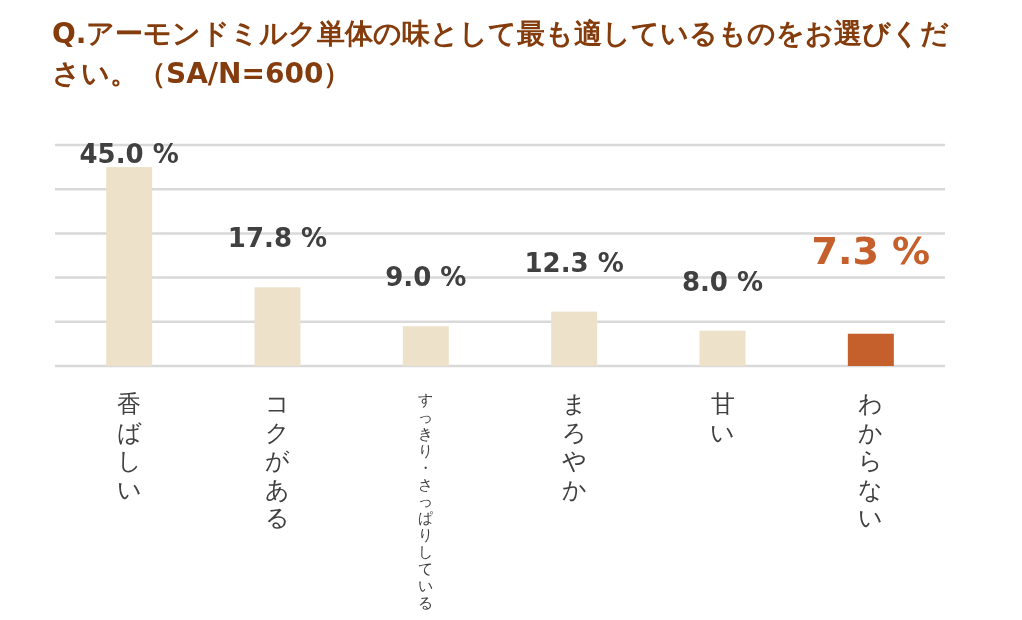  What do you see at coordinates (129, 154) in the screenshot?
I see `data-label: 45.0 %` at bounding box center [129, 154].